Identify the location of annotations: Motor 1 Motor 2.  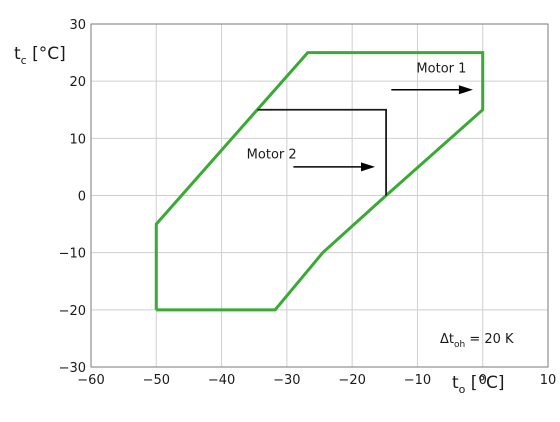
(360, 117).